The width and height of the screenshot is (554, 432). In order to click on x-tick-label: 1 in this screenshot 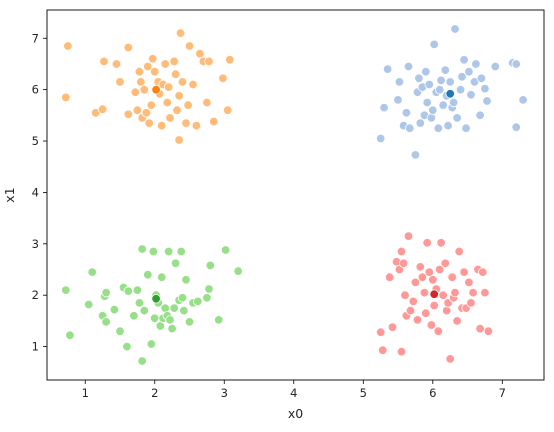, I will do `click(85, 393)`.